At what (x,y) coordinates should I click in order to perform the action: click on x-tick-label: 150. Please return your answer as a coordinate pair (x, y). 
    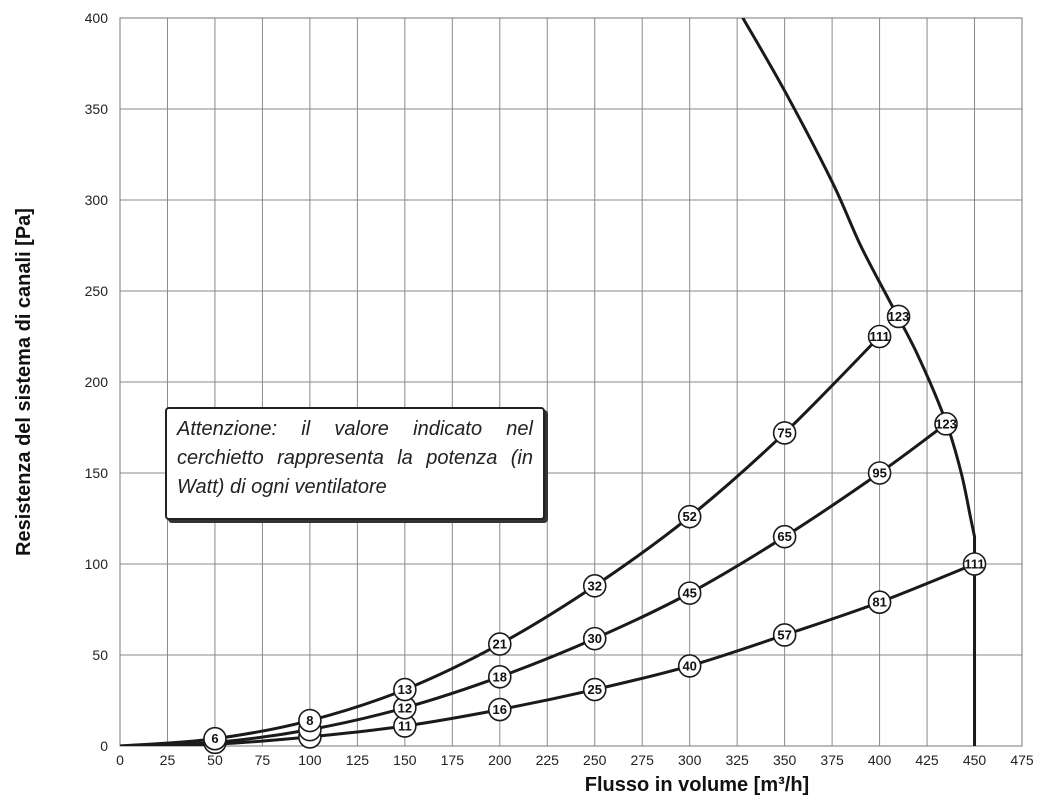
    Looking at the image, I should click on (405, 760).